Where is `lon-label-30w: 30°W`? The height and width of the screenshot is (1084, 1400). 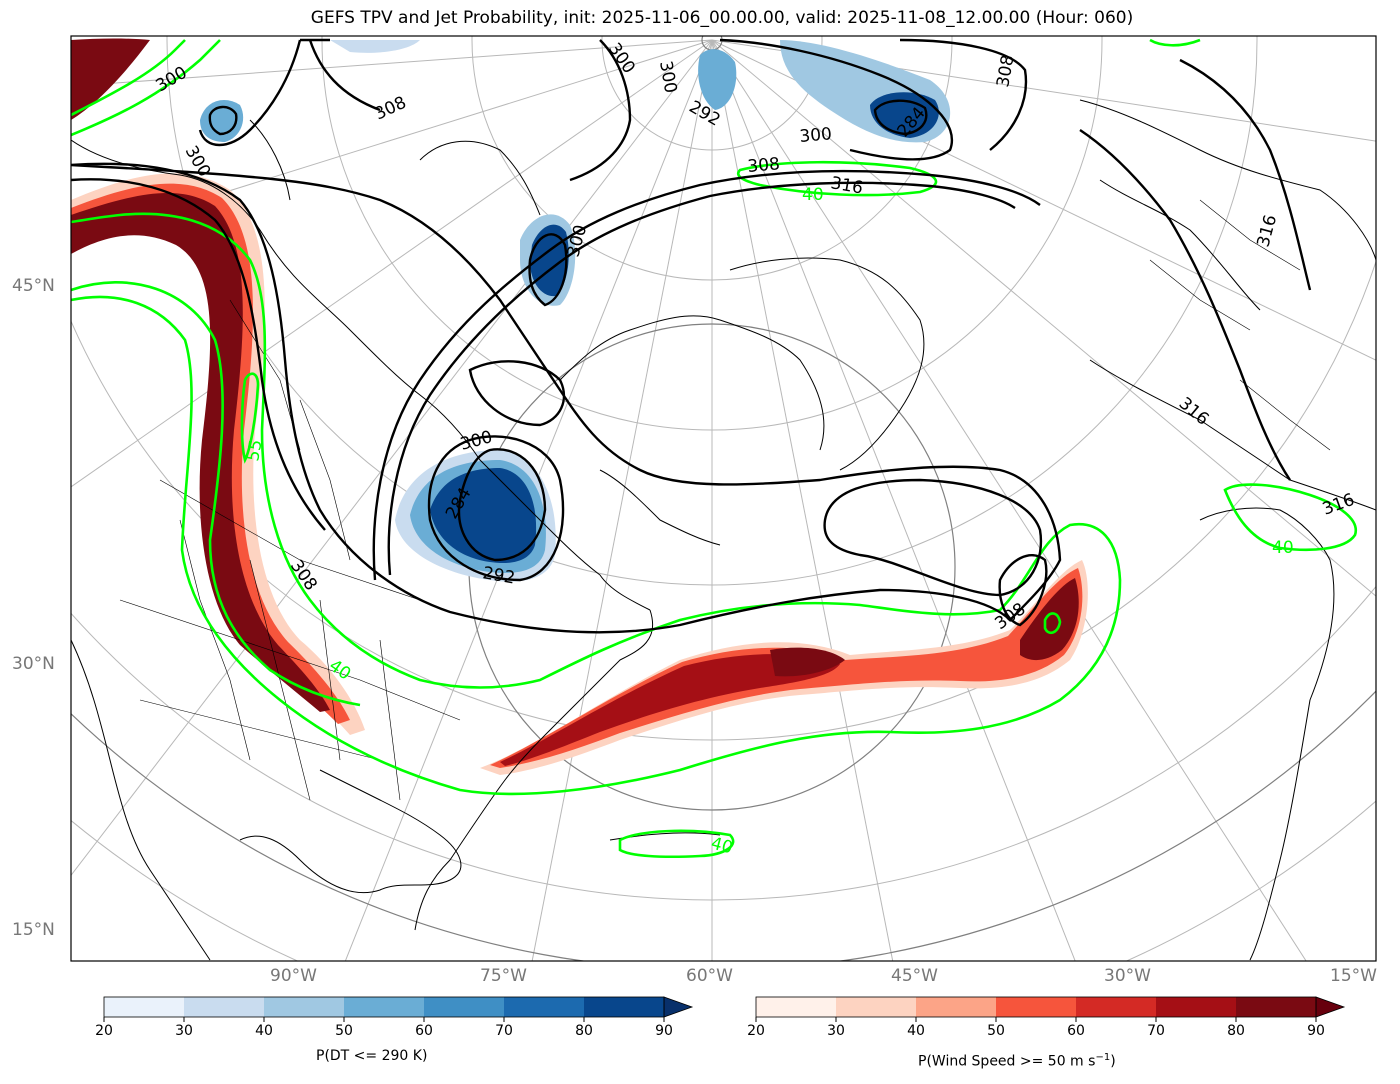 lon-label-30w: 30°W is located at coordinates (1127, 976).